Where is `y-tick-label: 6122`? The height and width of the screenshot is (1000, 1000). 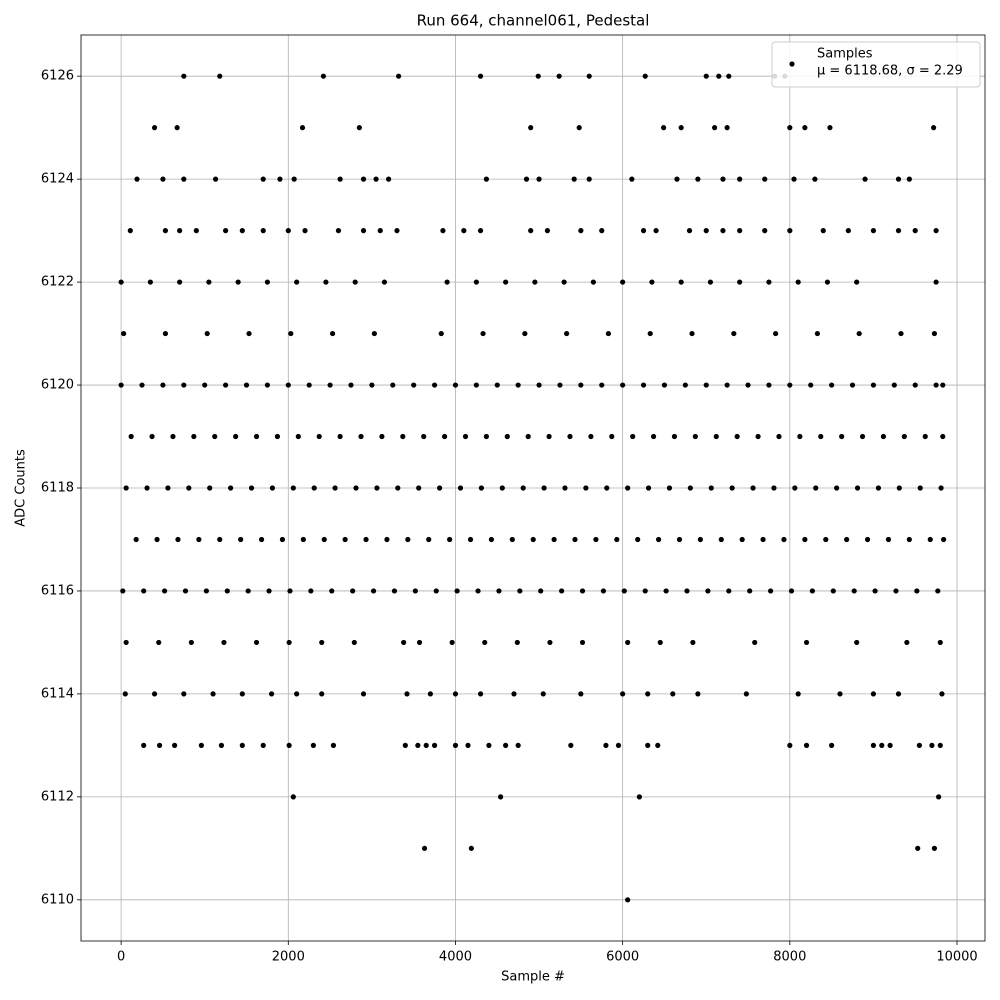 y-tick-label: 6122 is located at coordinates (57, 282).